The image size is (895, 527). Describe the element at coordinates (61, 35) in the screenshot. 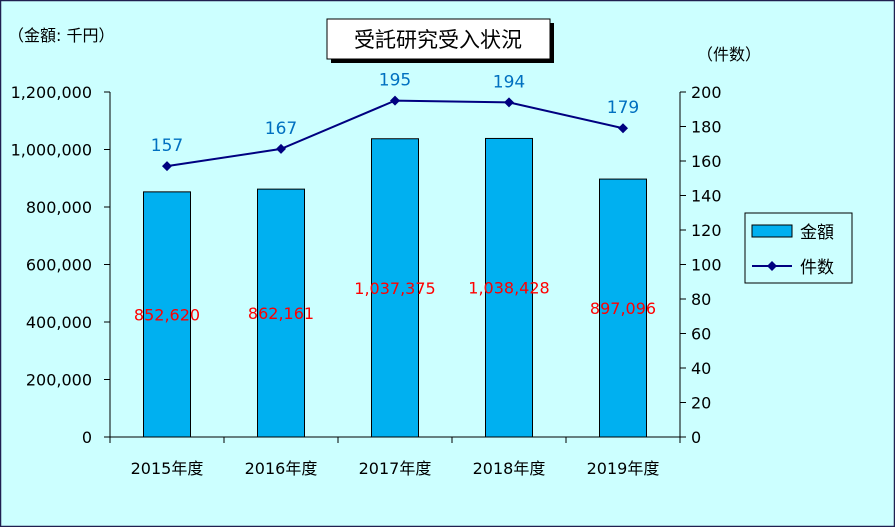

I see `y-axis-title: （金額: 千円）` at that location.